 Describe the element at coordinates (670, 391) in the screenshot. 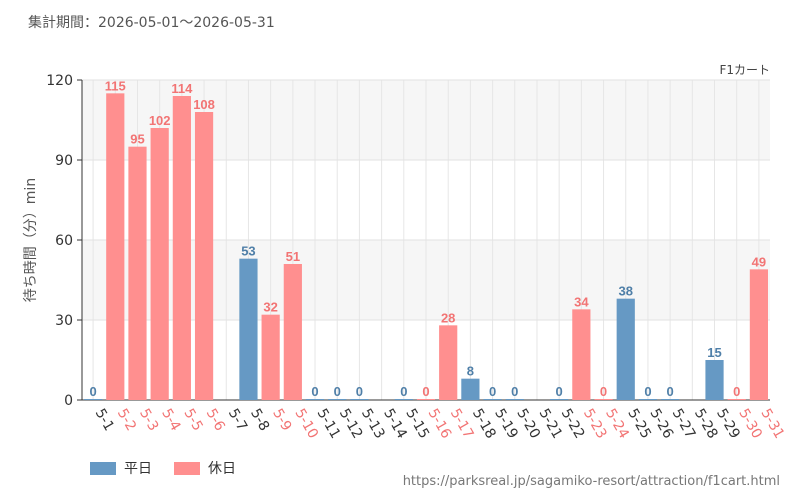

I see `data-label-5-27: 0` at that location.